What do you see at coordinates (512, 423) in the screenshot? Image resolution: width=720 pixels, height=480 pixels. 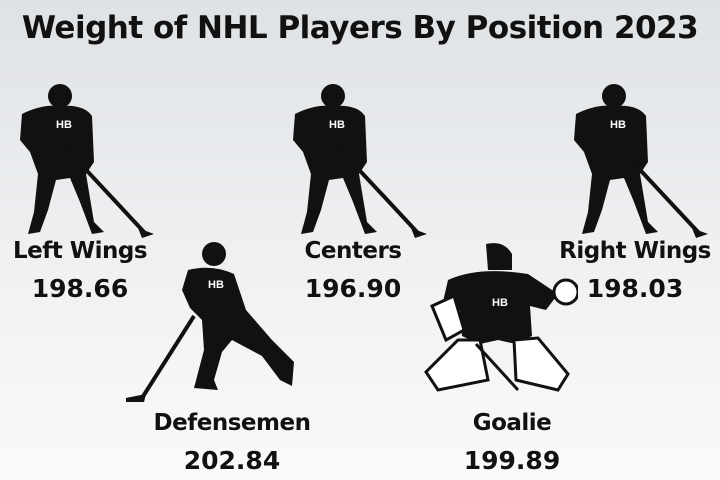 I see `position-label-goalie: Goalie` at bounding box center [512, 423].